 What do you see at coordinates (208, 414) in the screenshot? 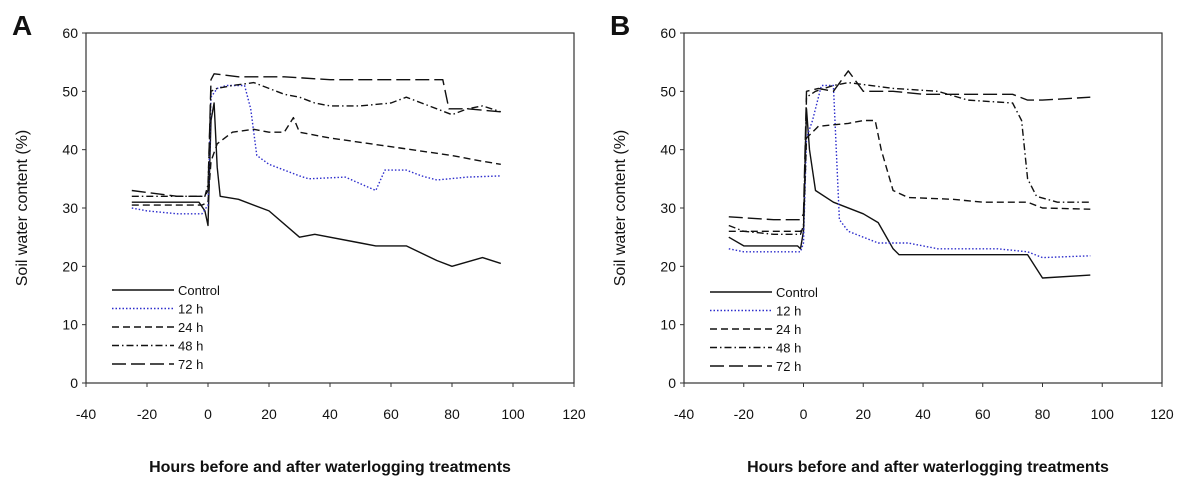
I see `panel-a-x-tick-label: 0` at bounding box center [208, 414].